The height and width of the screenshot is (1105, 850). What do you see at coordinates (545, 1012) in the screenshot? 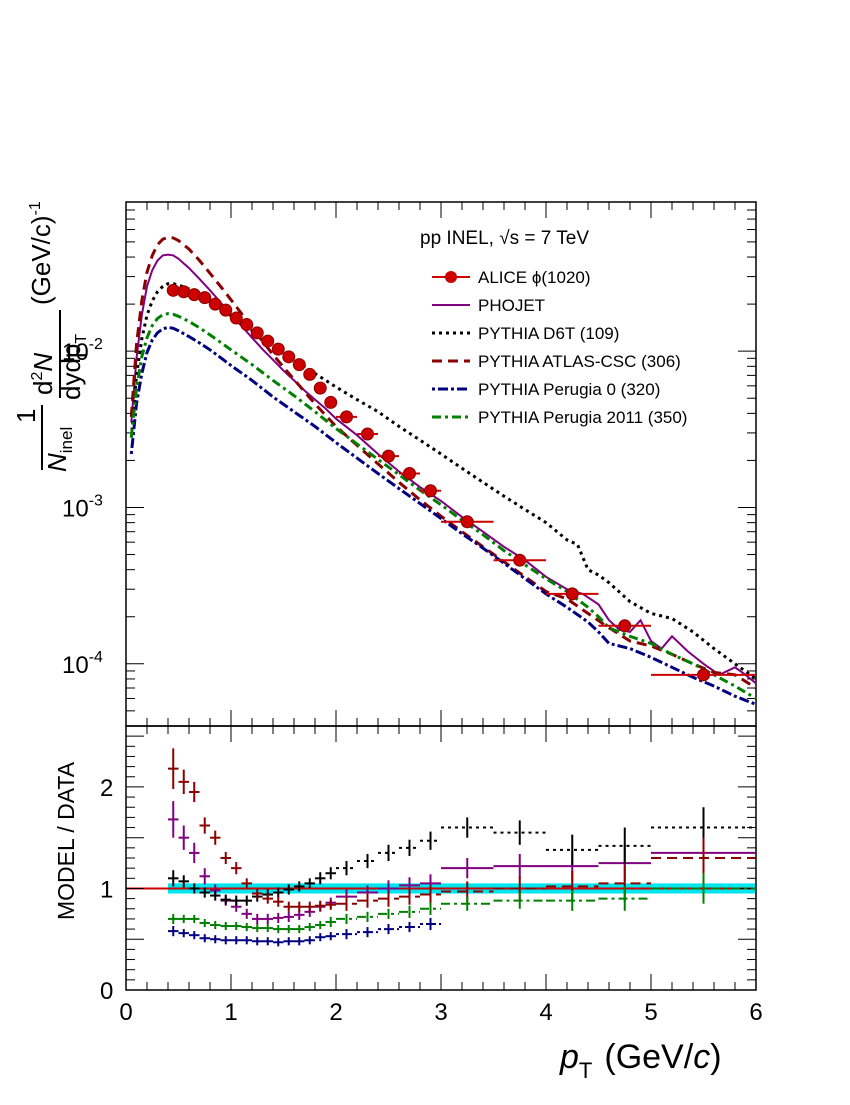
I see `x-tick-label: 4` at bounding box center [545, 1012].